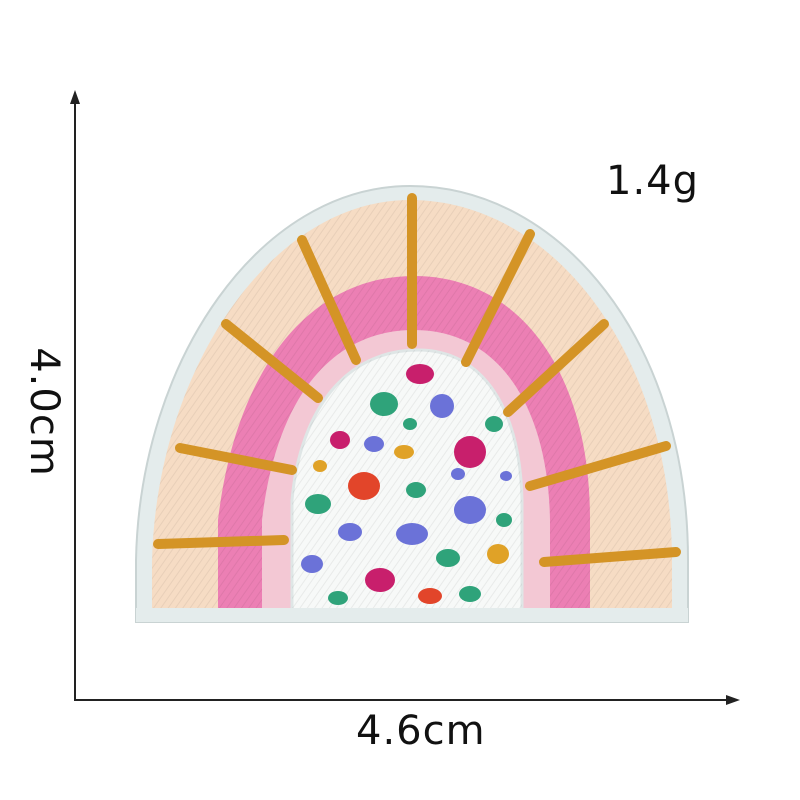  I want to click on height-dimension-label: 4.0cm, so click(44, 412).